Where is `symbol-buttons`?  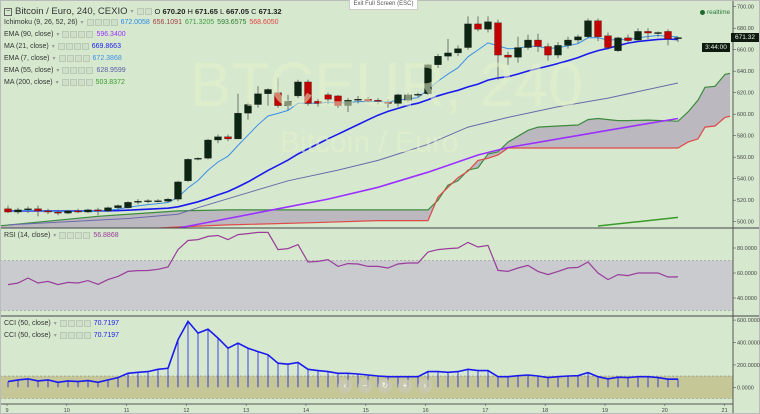 symbol-buttons is located at coordinates (144, 11).